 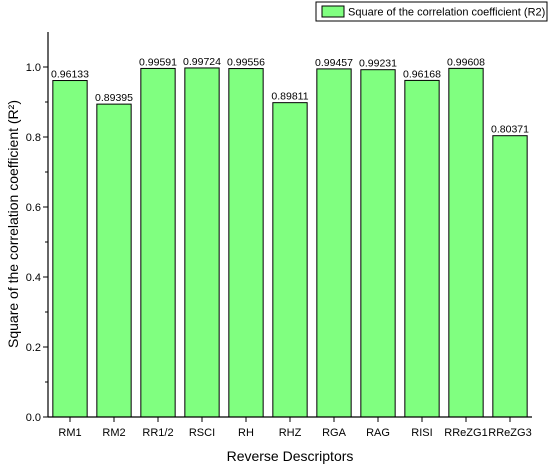 What do you see at coordinates (33, 68) in the screenshot?
I see `y-tick-label: 1.0` at bounding box center [33, 68].